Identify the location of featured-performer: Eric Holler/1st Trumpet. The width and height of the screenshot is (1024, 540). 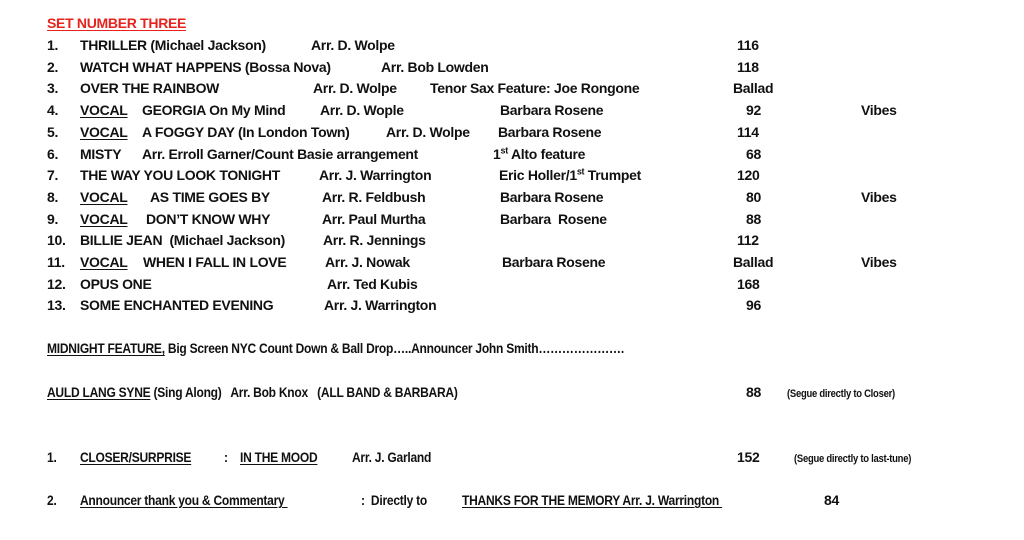
(570, 175).